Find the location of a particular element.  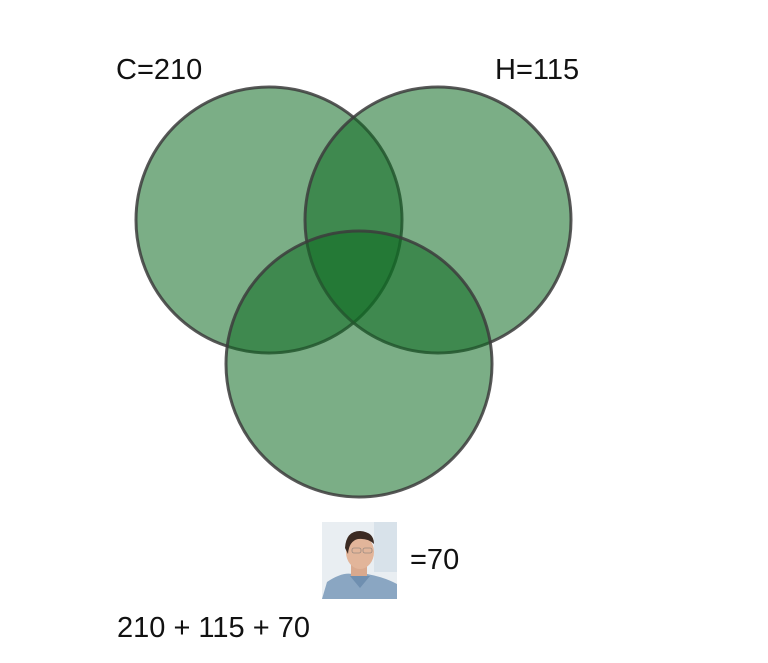

person-photo is located at coordinates (359, 560).